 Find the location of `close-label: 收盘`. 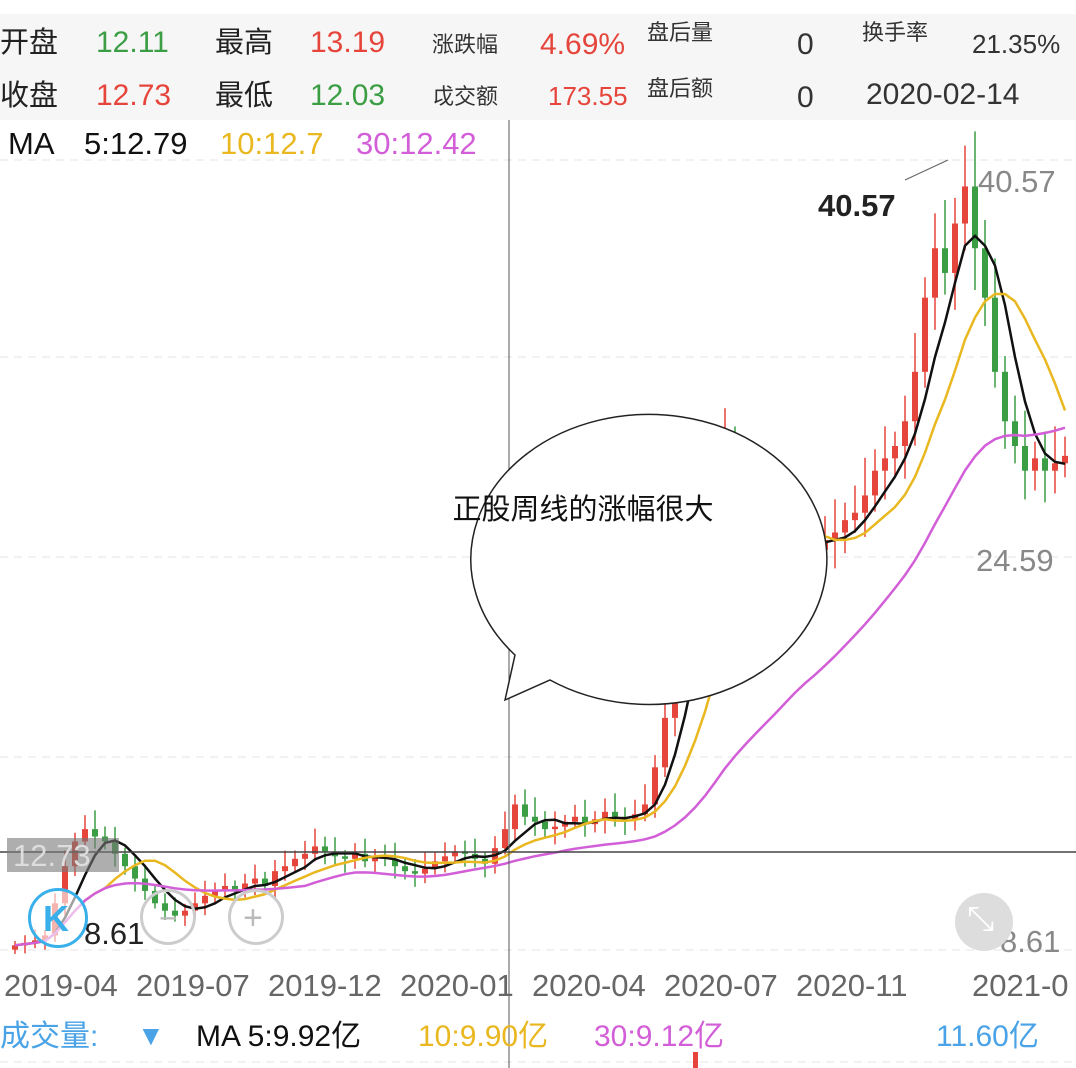

close-label: 收盘 is located at coordinates (29, 96).